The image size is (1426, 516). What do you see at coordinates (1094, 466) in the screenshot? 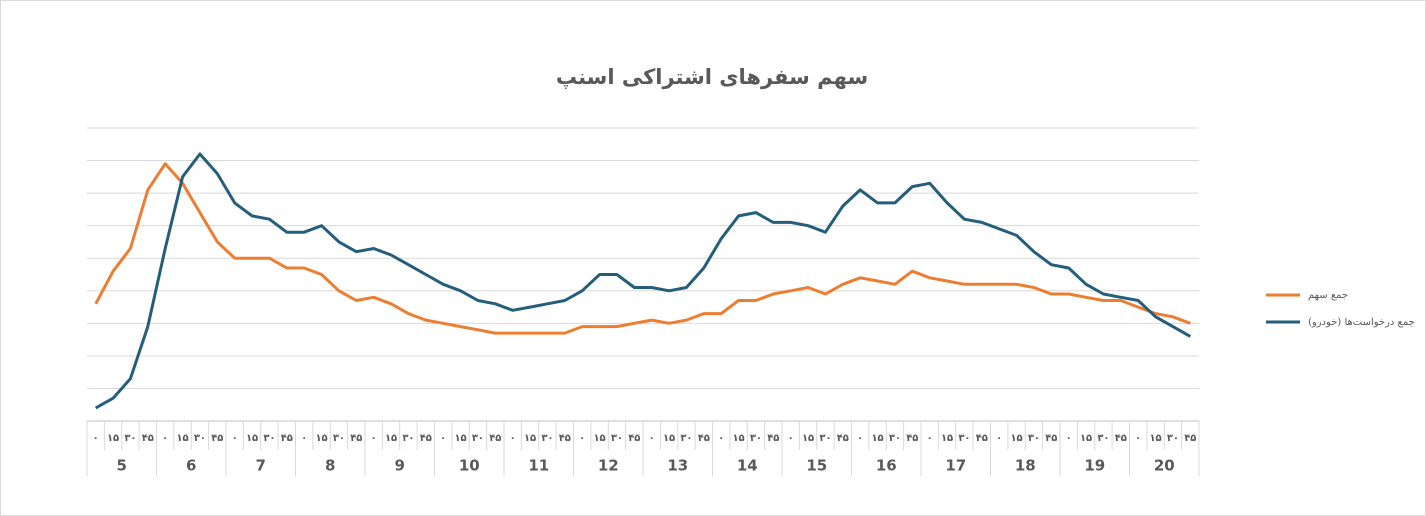
I see `x-group-label: 19` at bounding box center [1094, 466].